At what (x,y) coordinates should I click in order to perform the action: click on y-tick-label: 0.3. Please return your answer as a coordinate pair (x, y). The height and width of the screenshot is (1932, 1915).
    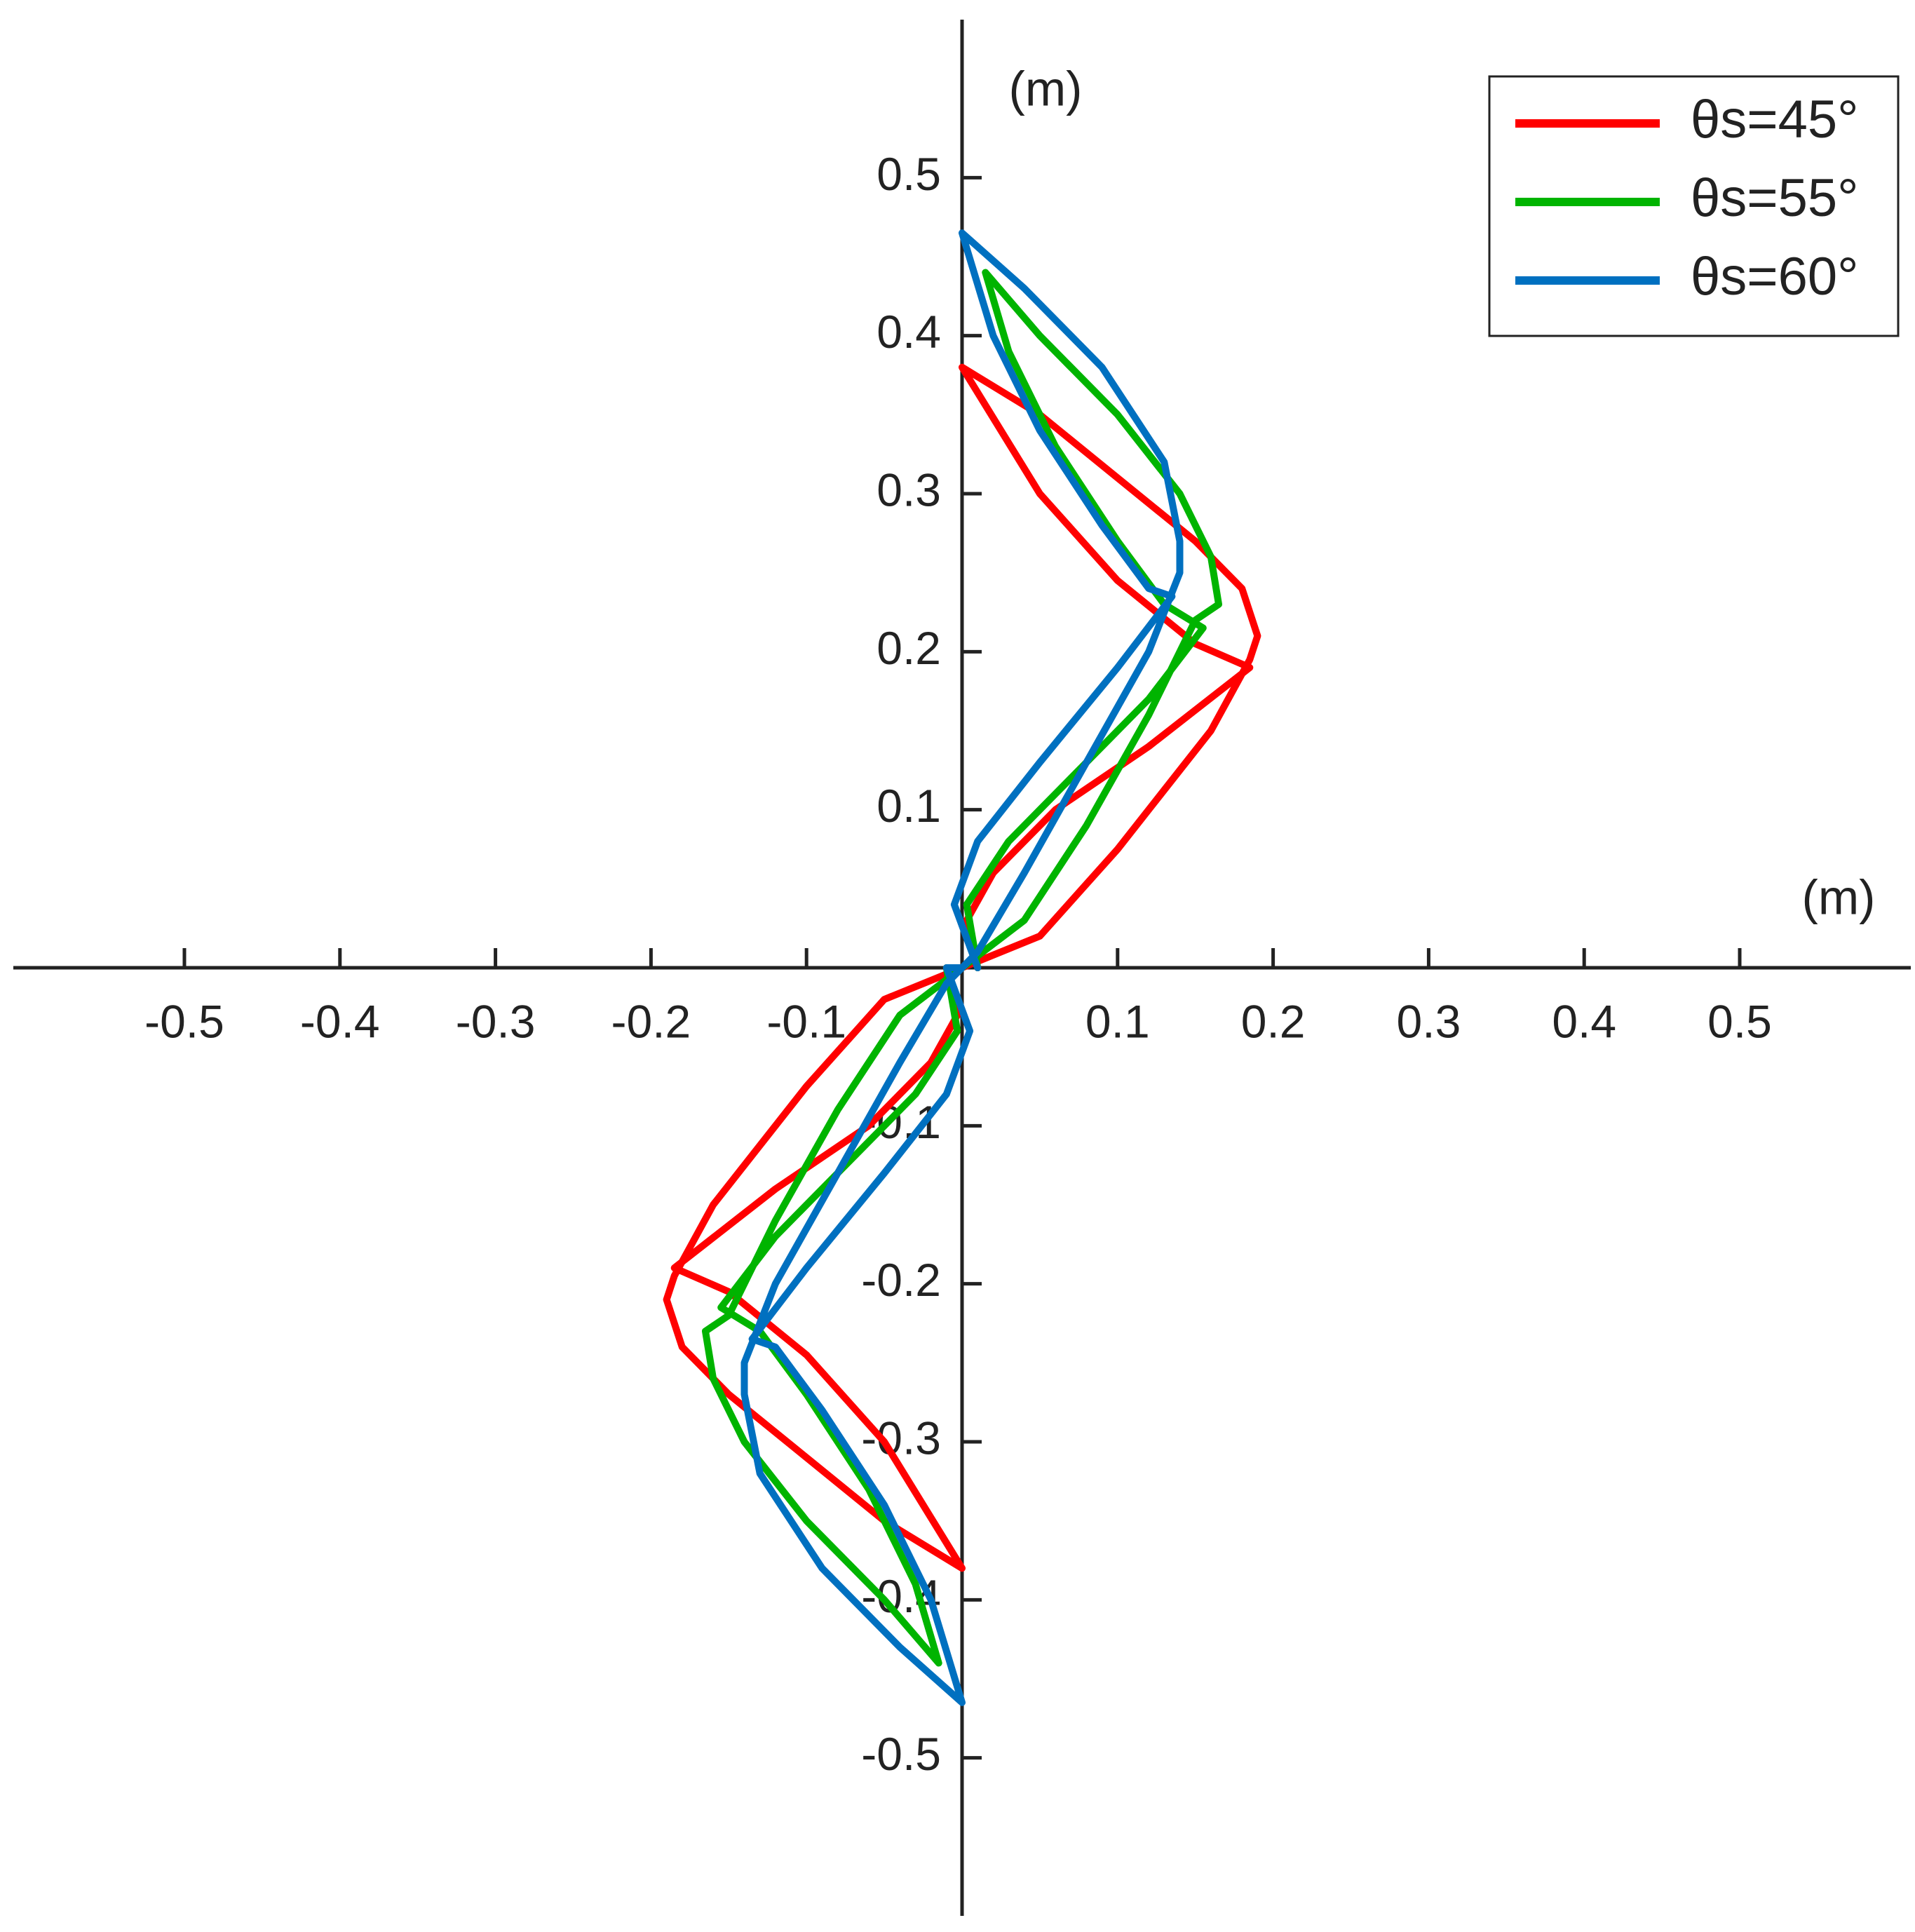
    Looking at the image, I should click on (909, 489).